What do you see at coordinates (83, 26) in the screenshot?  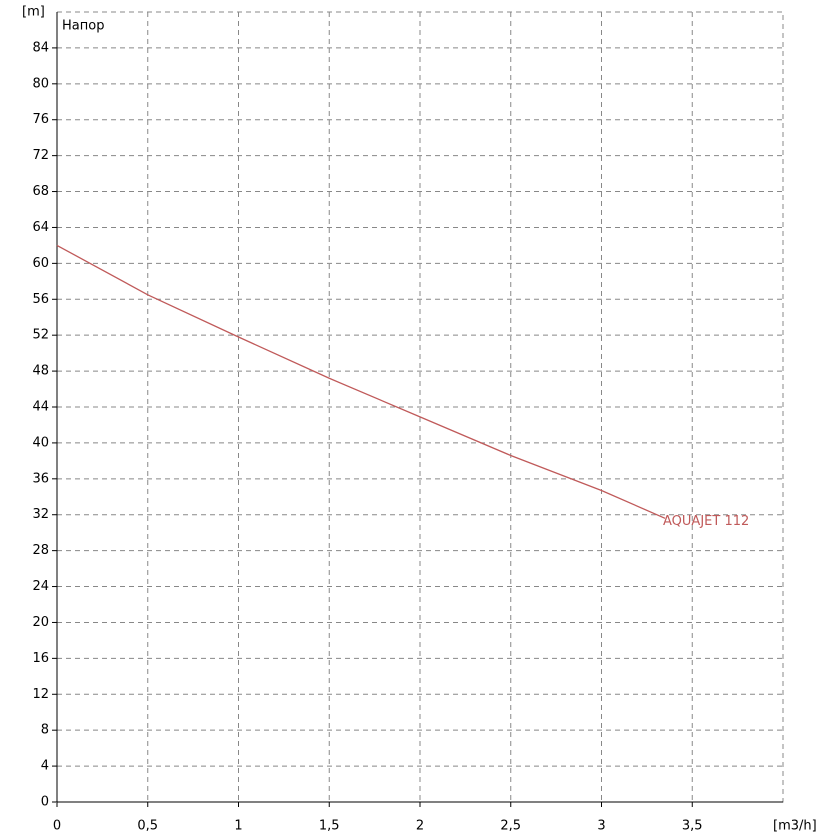 I see `chart-title: Напор` at bounding box center [83, 26].